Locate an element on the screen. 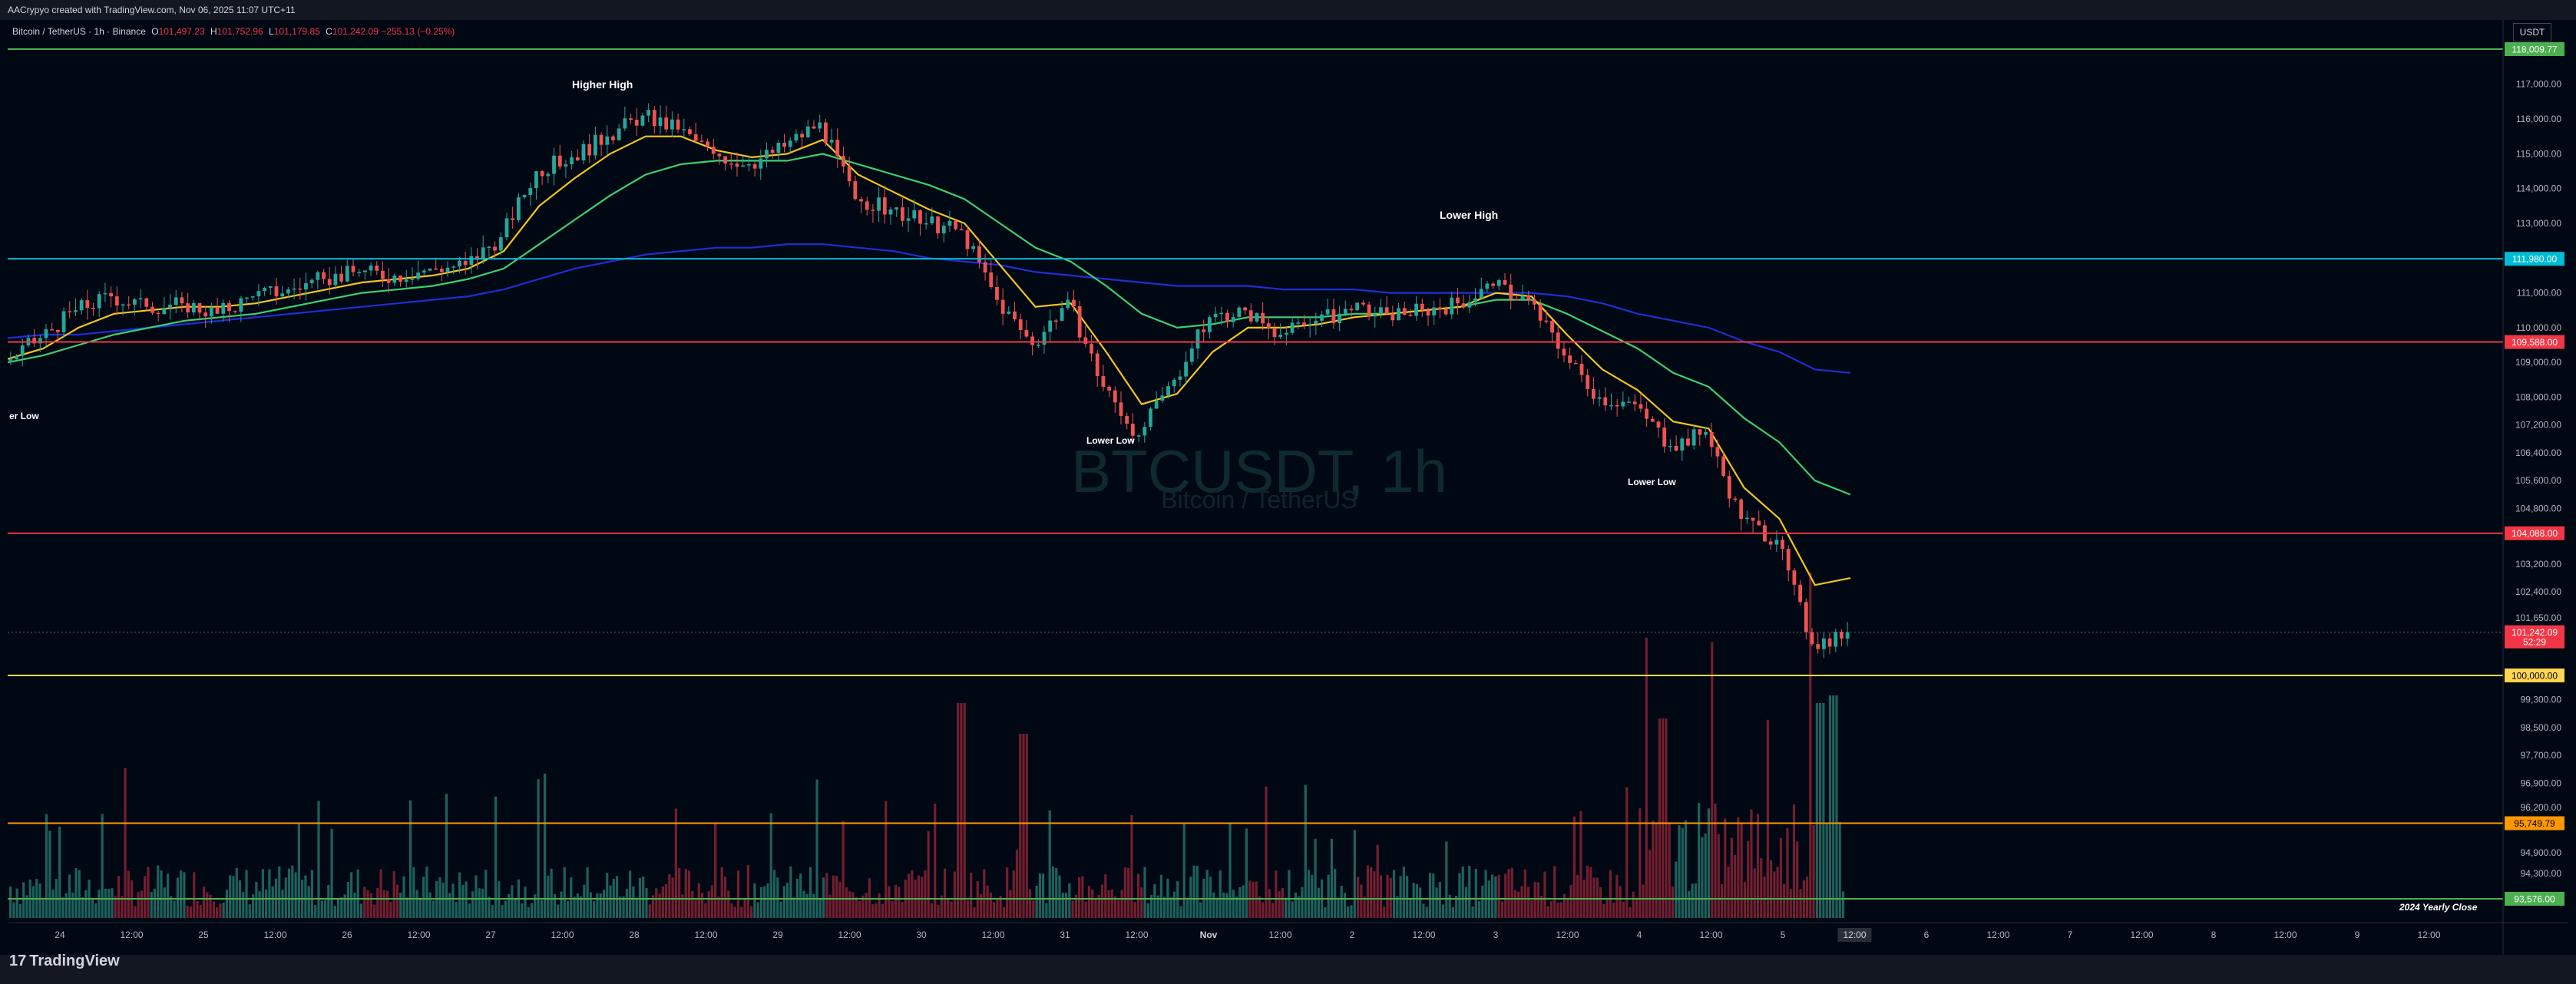  tradingview-logo: 17 TradingView is located at coordinates (64, 961).